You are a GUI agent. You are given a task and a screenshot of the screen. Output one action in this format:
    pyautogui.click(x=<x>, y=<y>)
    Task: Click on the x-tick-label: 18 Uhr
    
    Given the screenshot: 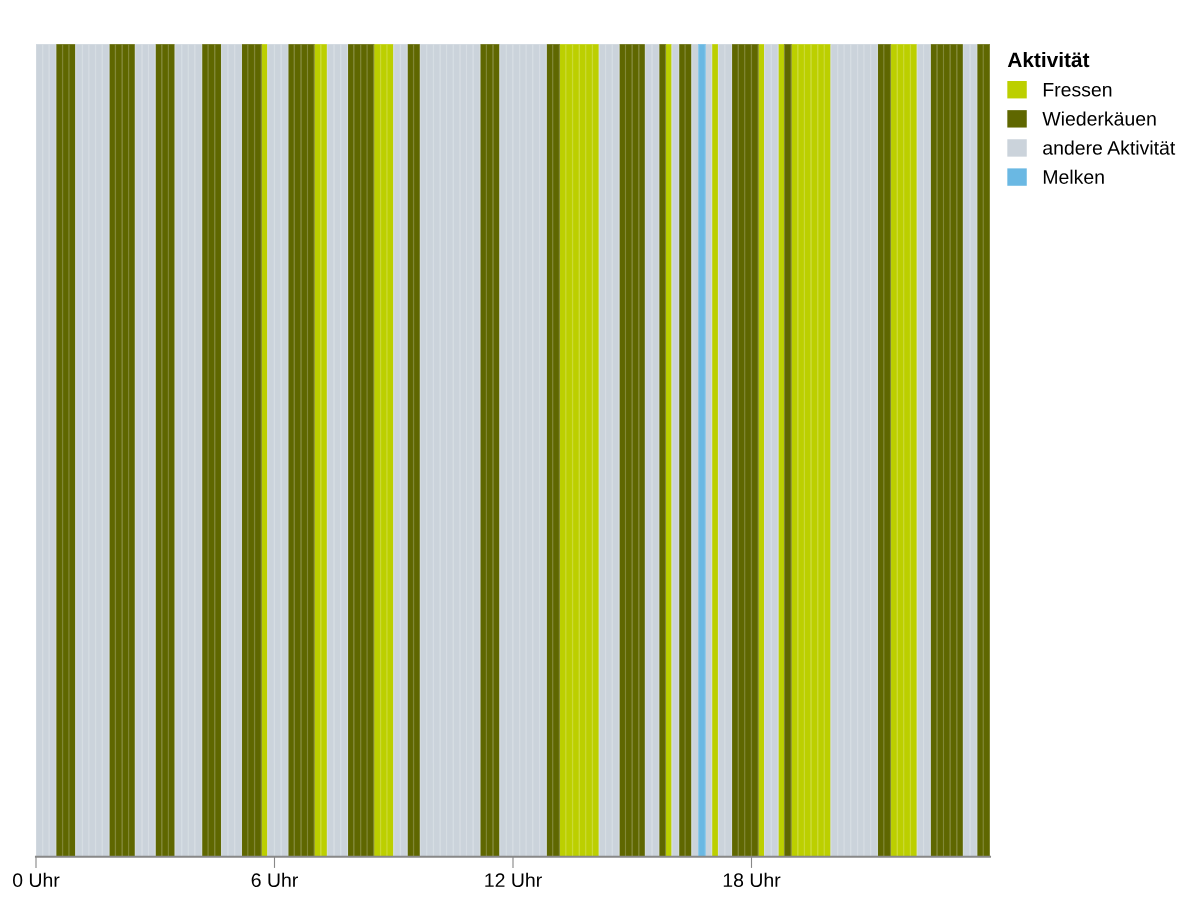 What is the action you would take?
    pyautogui.click(x=752, y=880)
    